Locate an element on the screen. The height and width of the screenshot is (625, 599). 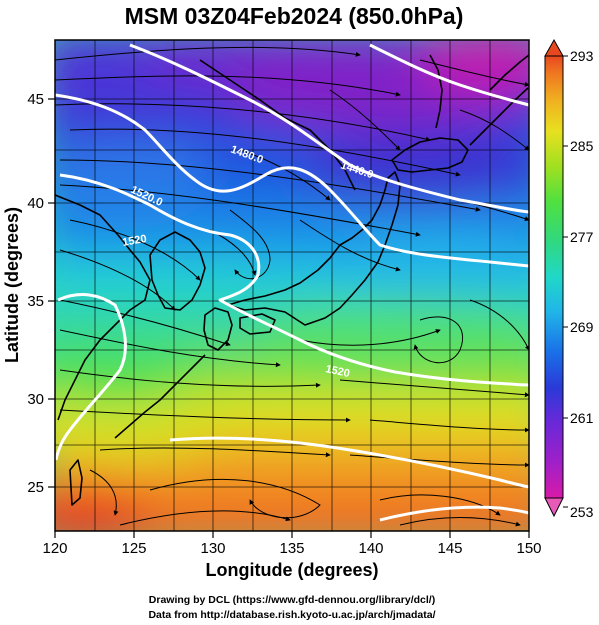
colorbar: 293 285 277 269 261 253 is located at coordinates (569, 279).